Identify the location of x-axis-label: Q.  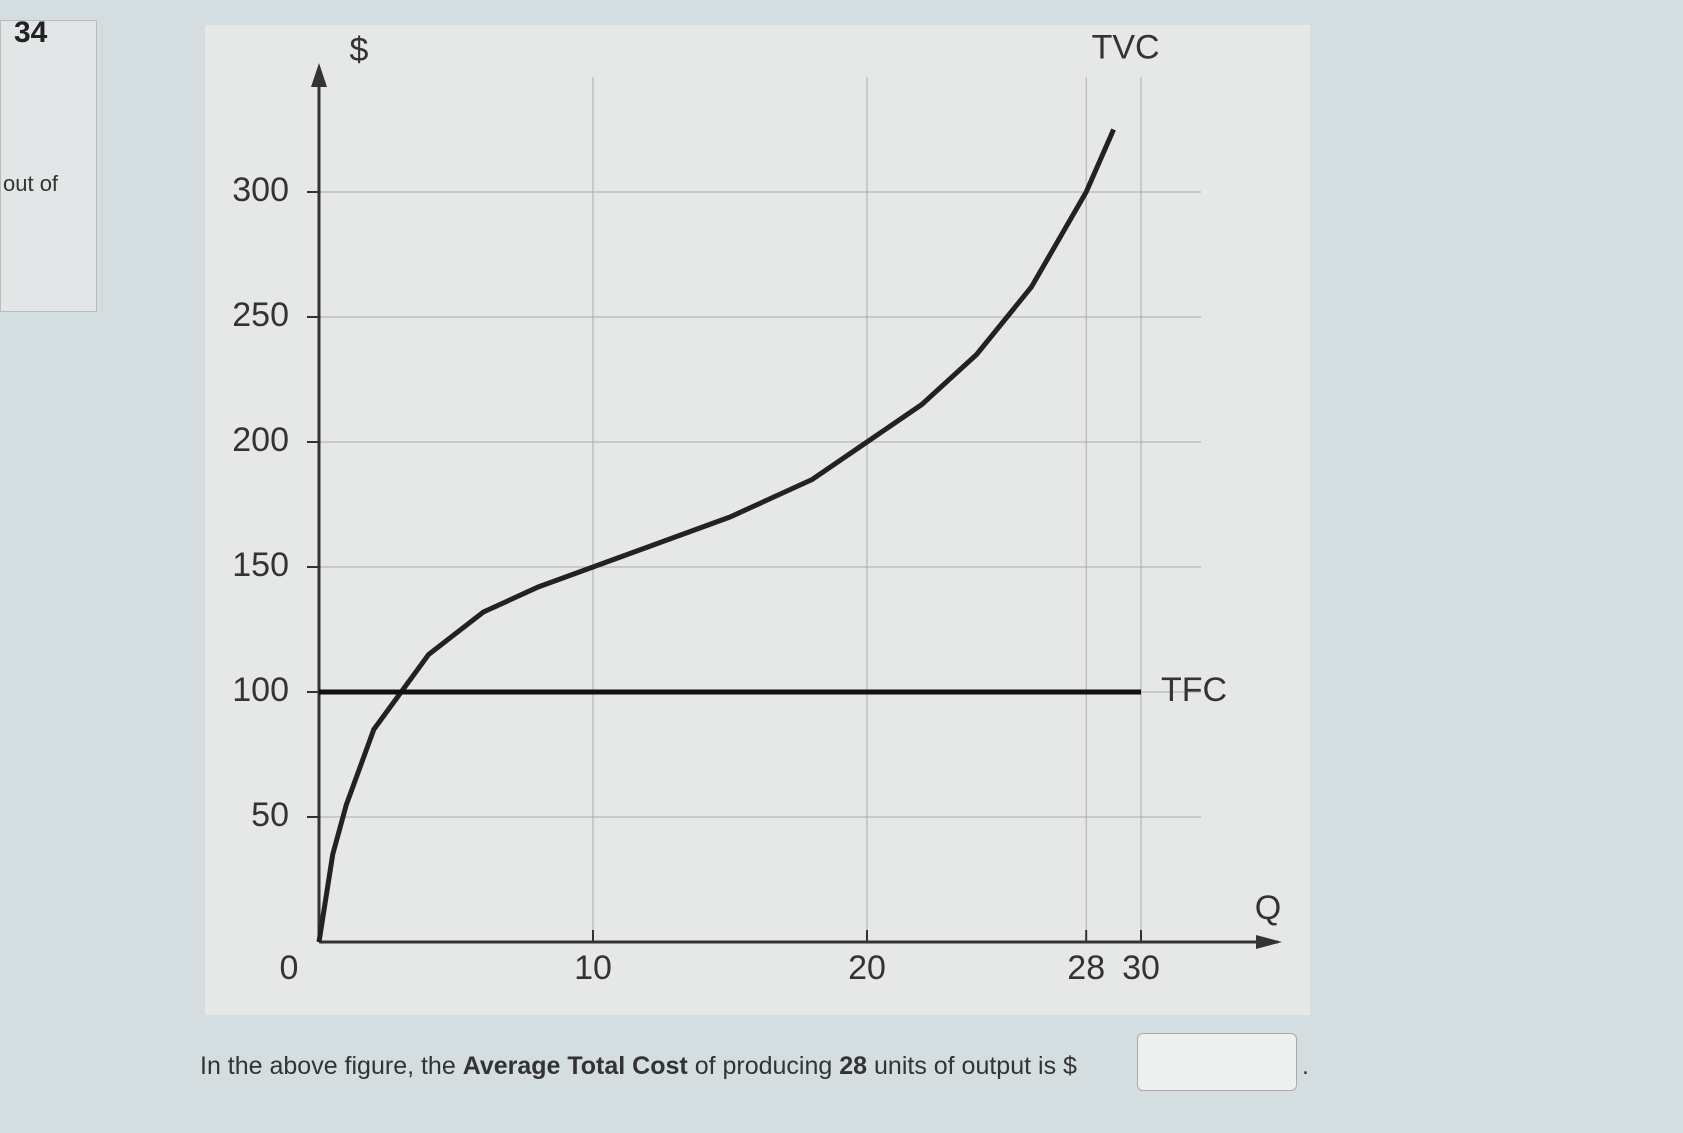
(1268, 908).